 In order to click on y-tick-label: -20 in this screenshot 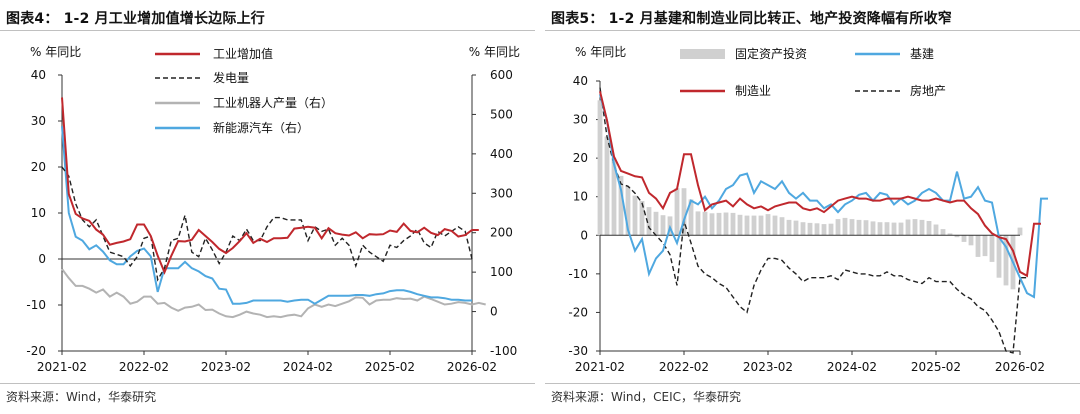, I will do `click(578, 312)`.